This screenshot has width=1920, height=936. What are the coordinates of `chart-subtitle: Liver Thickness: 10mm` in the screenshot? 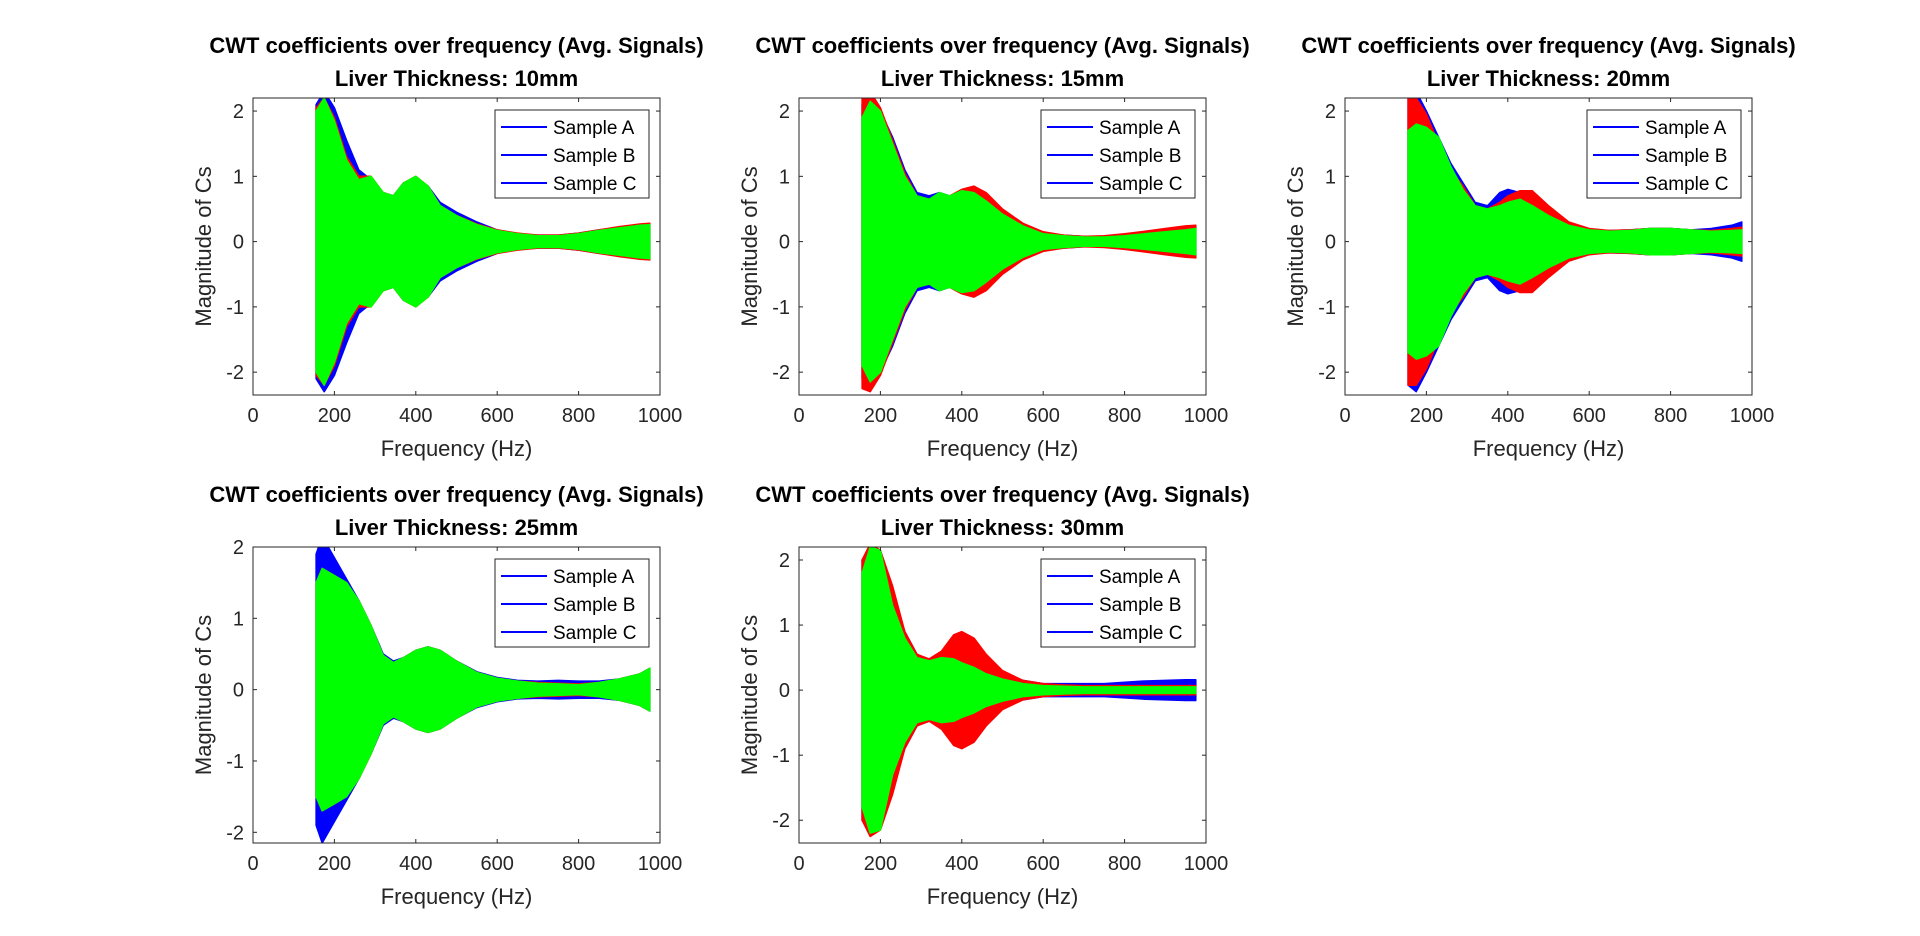 It's located at (456, 78).